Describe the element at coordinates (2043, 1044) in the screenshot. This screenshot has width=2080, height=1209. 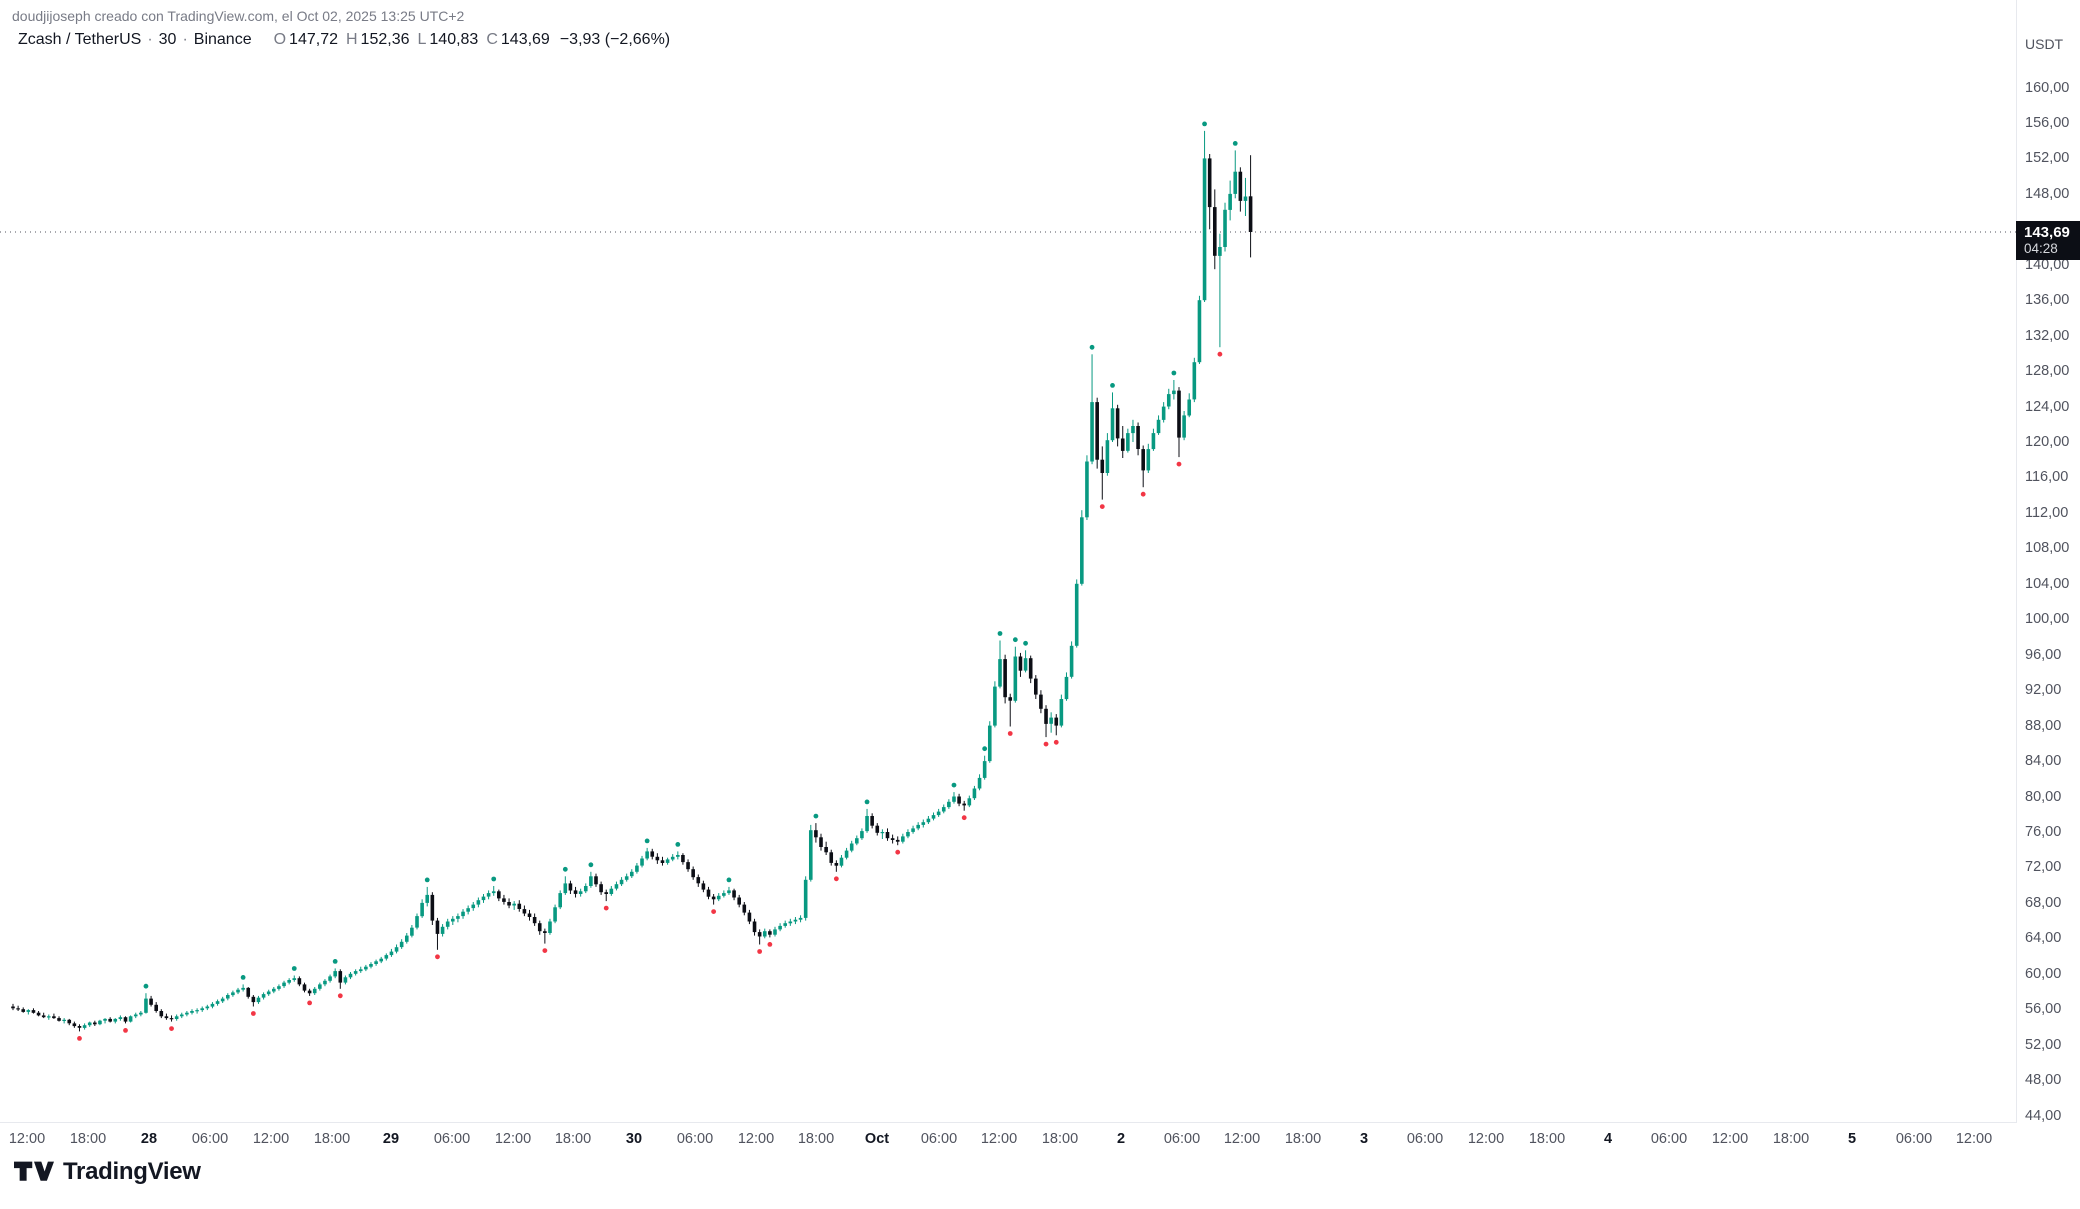
I see `price-tick-label: 52,00` at that location.